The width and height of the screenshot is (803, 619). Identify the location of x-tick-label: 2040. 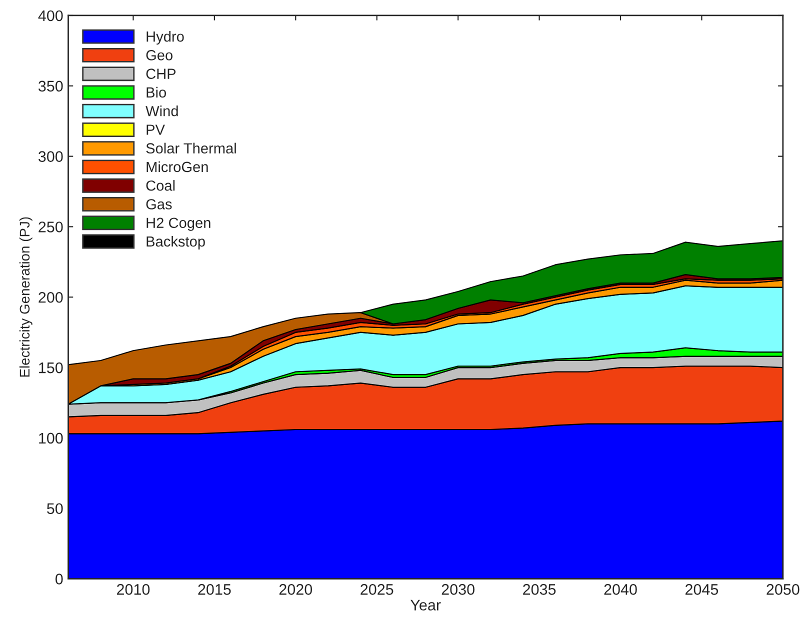
(620, 589).